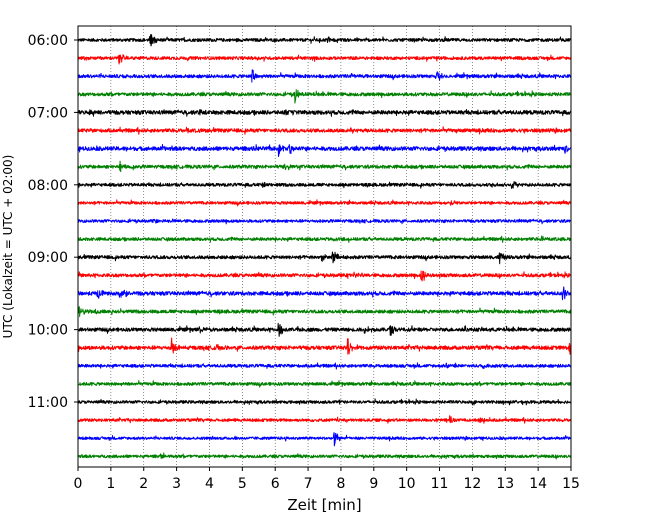 The image size is (650, 520). I want to click on x-axis-label: Zeit [min], so click(324, 505).